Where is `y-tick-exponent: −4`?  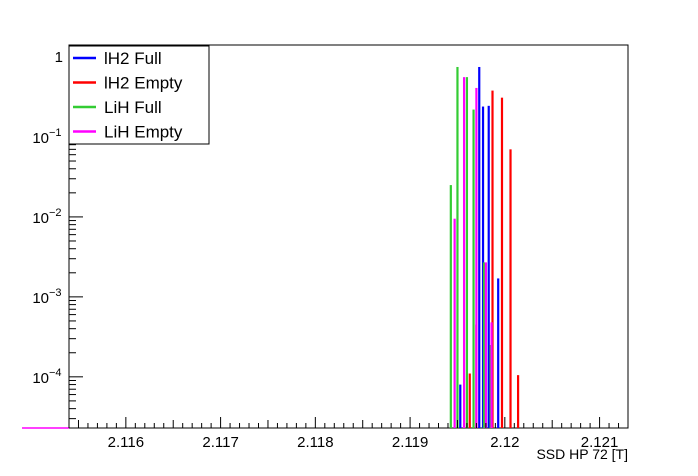 y-tick-exponent: −4 is located at coordinates (55, 373).